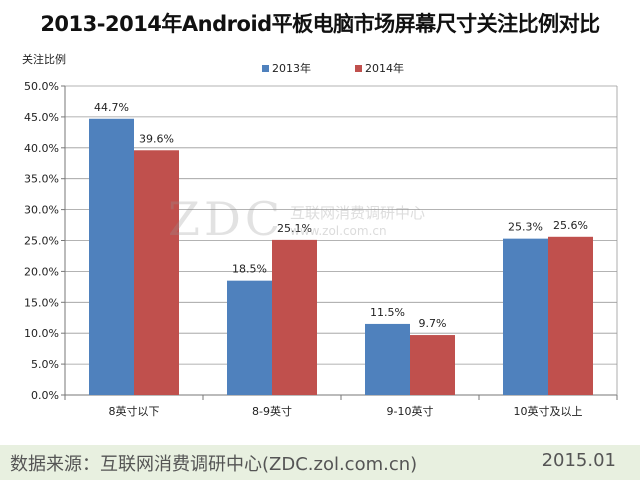 This screenshot has width=640, height=480. What do you see at coordinates (41, 241) in the screenshot?
I see `y-tick-label: 25.0%` at bounding box center [41, 241].